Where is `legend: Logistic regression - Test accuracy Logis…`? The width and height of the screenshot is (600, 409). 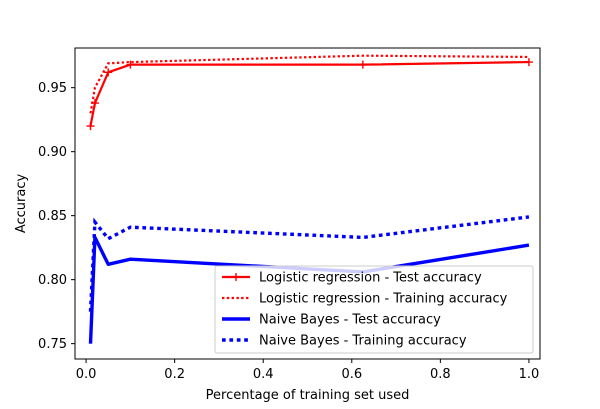
legend: Logistic regression - Test accuracy Logis… is located at coordinates (374, 309).